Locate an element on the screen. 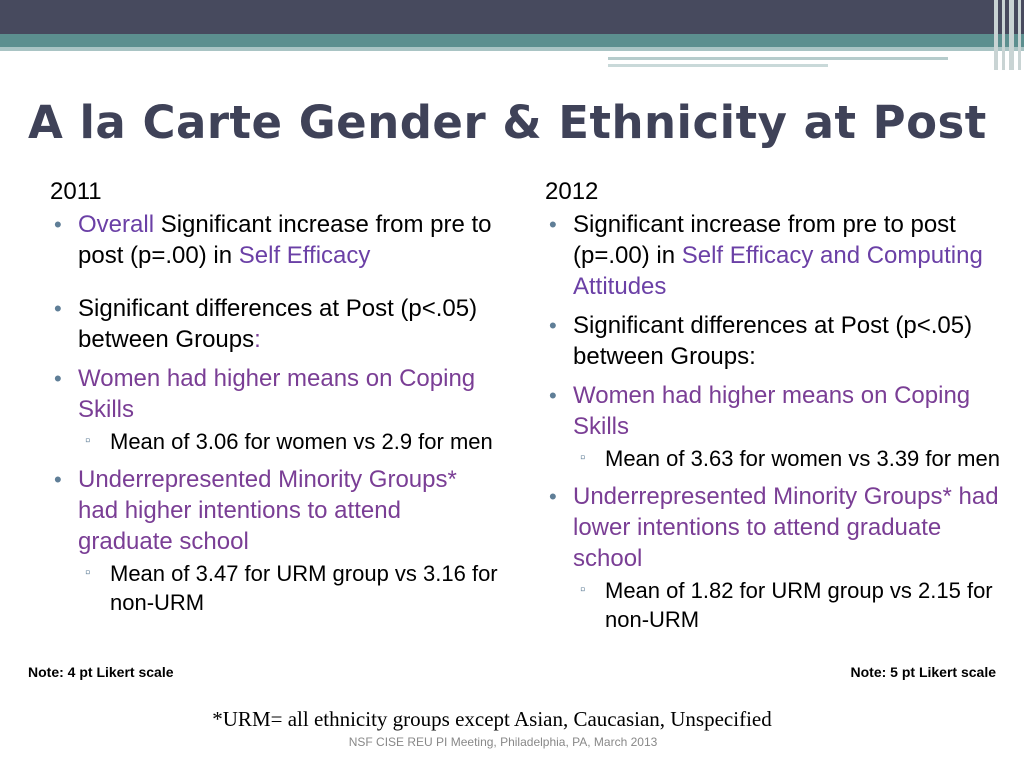 This screenshot has width=1024, height=768. header-vertical-stripes is located at coordinates (1008, 35).